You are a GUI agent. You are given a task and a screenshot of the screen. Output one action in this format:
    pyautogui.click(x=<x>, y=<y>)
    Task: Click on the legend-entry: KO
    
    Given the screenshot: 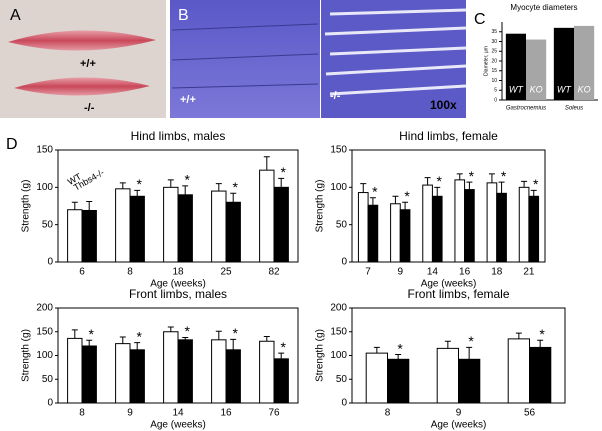 What is the action you would take?
    pyautogui.click(x=584, y=89)
    